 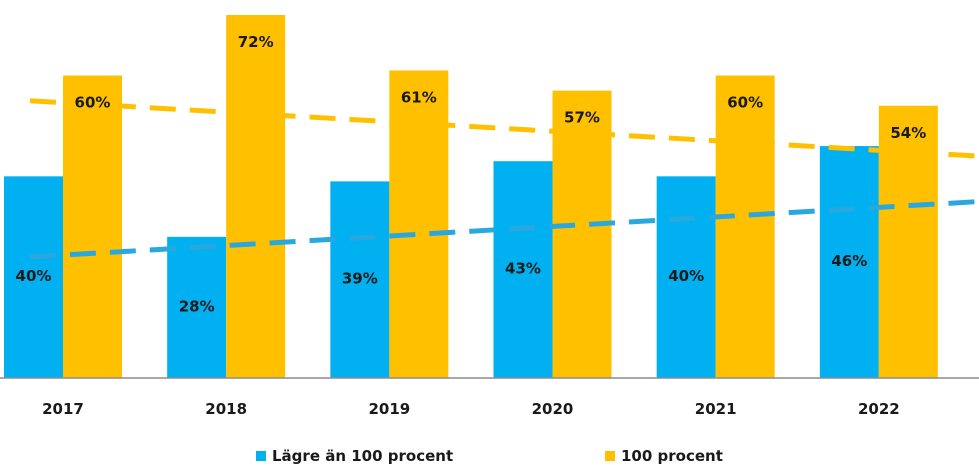 I want to click on bar-hundra-2021, so click(x=745, y=226).